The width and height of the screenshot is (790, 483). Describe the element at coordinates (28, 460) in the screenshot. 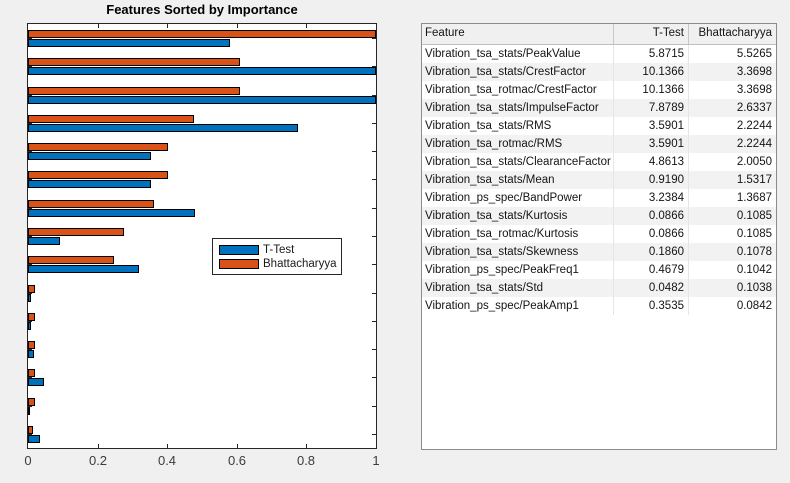

I see `x-axis-tick-label: 0` at that location.